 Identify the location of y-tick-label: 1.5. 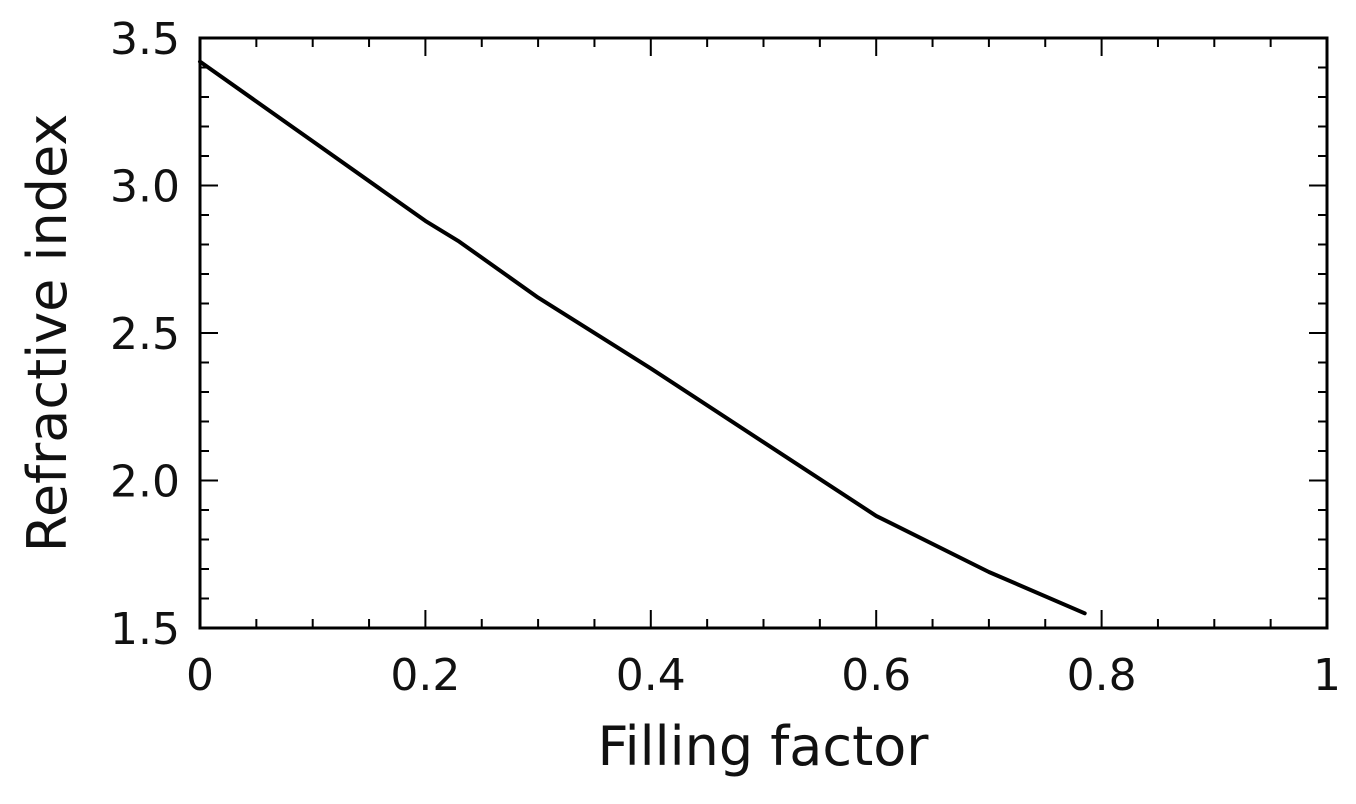
(145, 629).